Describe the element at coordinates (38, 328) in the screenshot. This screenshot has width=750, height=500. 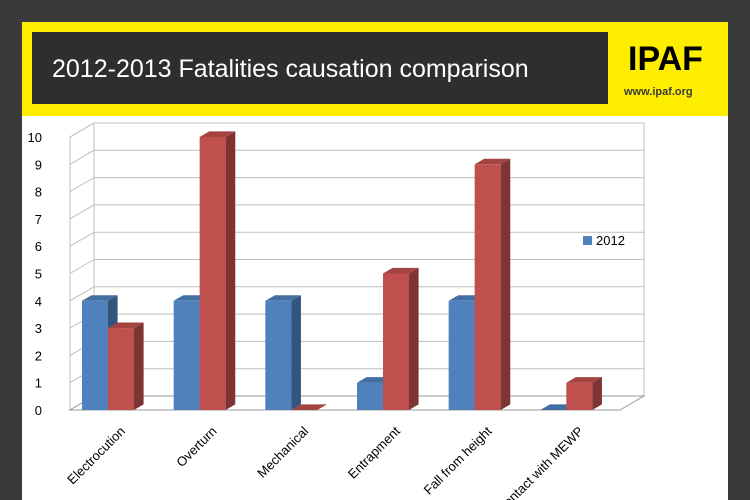
I see `y-tick-label: 3` at that location.